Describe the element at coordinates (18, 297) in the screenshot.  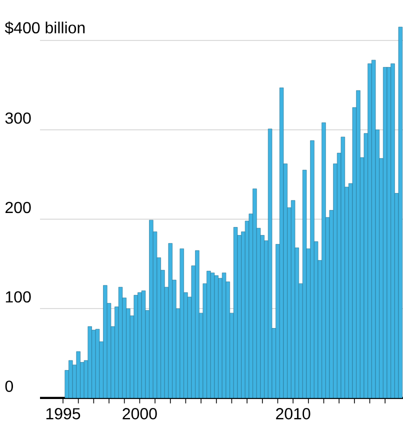
I see `y-tick-label: 100` at that location.